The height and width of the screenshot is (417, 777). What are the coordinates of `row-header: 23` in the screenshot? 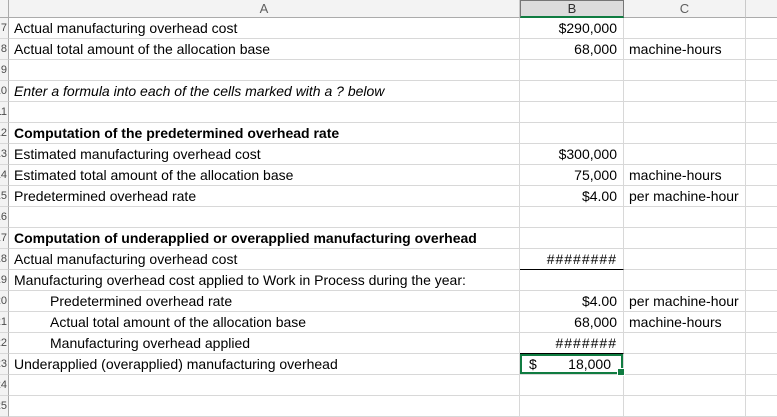 It's located at (4, 364).